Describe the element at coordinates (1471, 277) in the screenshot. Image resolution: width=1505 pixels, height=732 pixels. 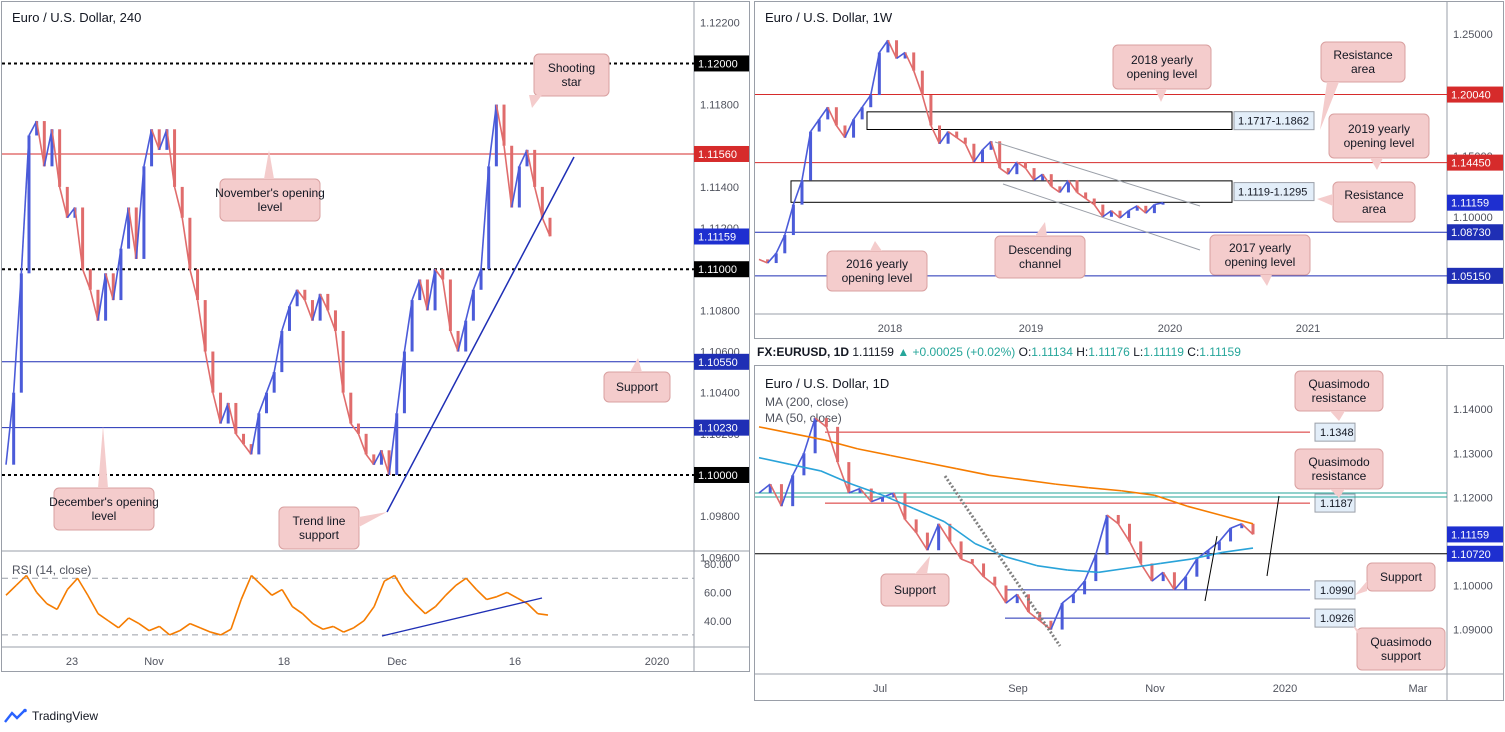
I see `weekly-level-label: 1.05150` at that location.